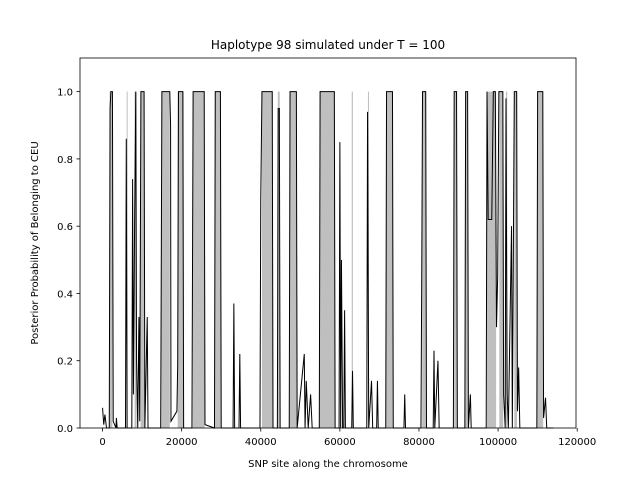 The height and width of the screenshot is (480, 640). Describe the element at coordinates (577, 442) in the screenshot. I see `x-tick-label: 120000` at that location.